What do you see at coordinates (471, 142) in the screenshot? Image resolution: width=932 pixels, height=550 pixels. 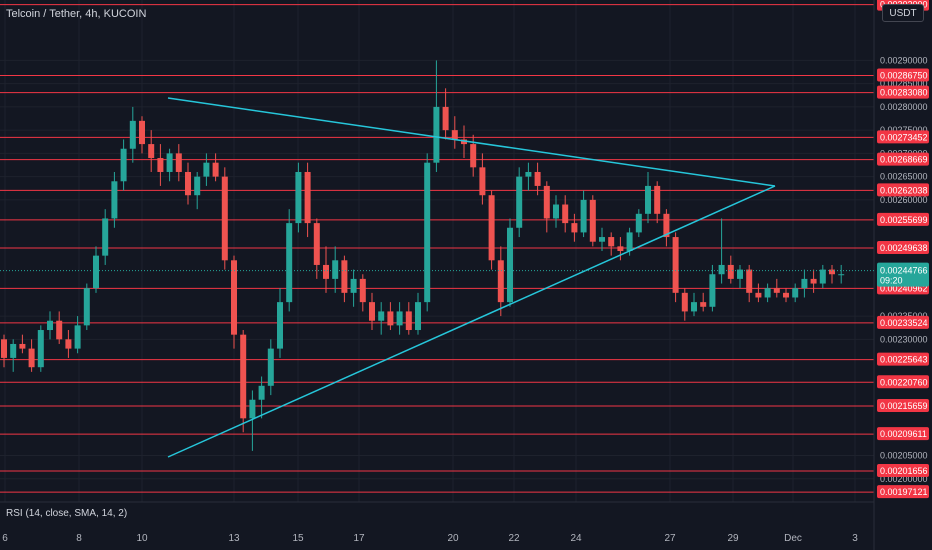 I see `trendline-upper` at bounding box center [471, 142].